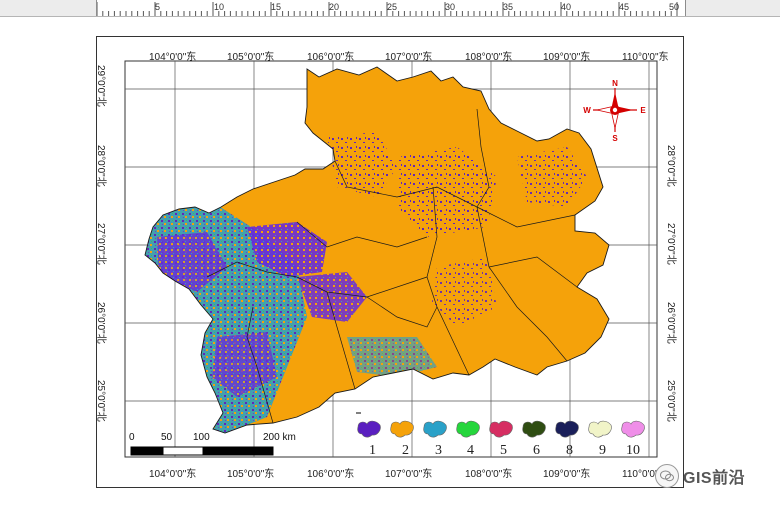 This screenshot has width=780, height=508. What do you see at coordinates (100, 244) in the screenshot?
I see `lat-label-left: 27°0'0"北` at bounding box center [100, 244].